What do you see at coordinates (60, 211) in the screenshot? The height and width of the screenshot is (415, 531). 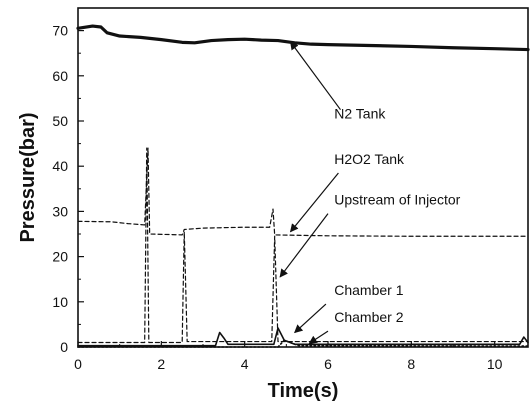 I see `y-tick-label: 30` at bounding box center [60, 211].